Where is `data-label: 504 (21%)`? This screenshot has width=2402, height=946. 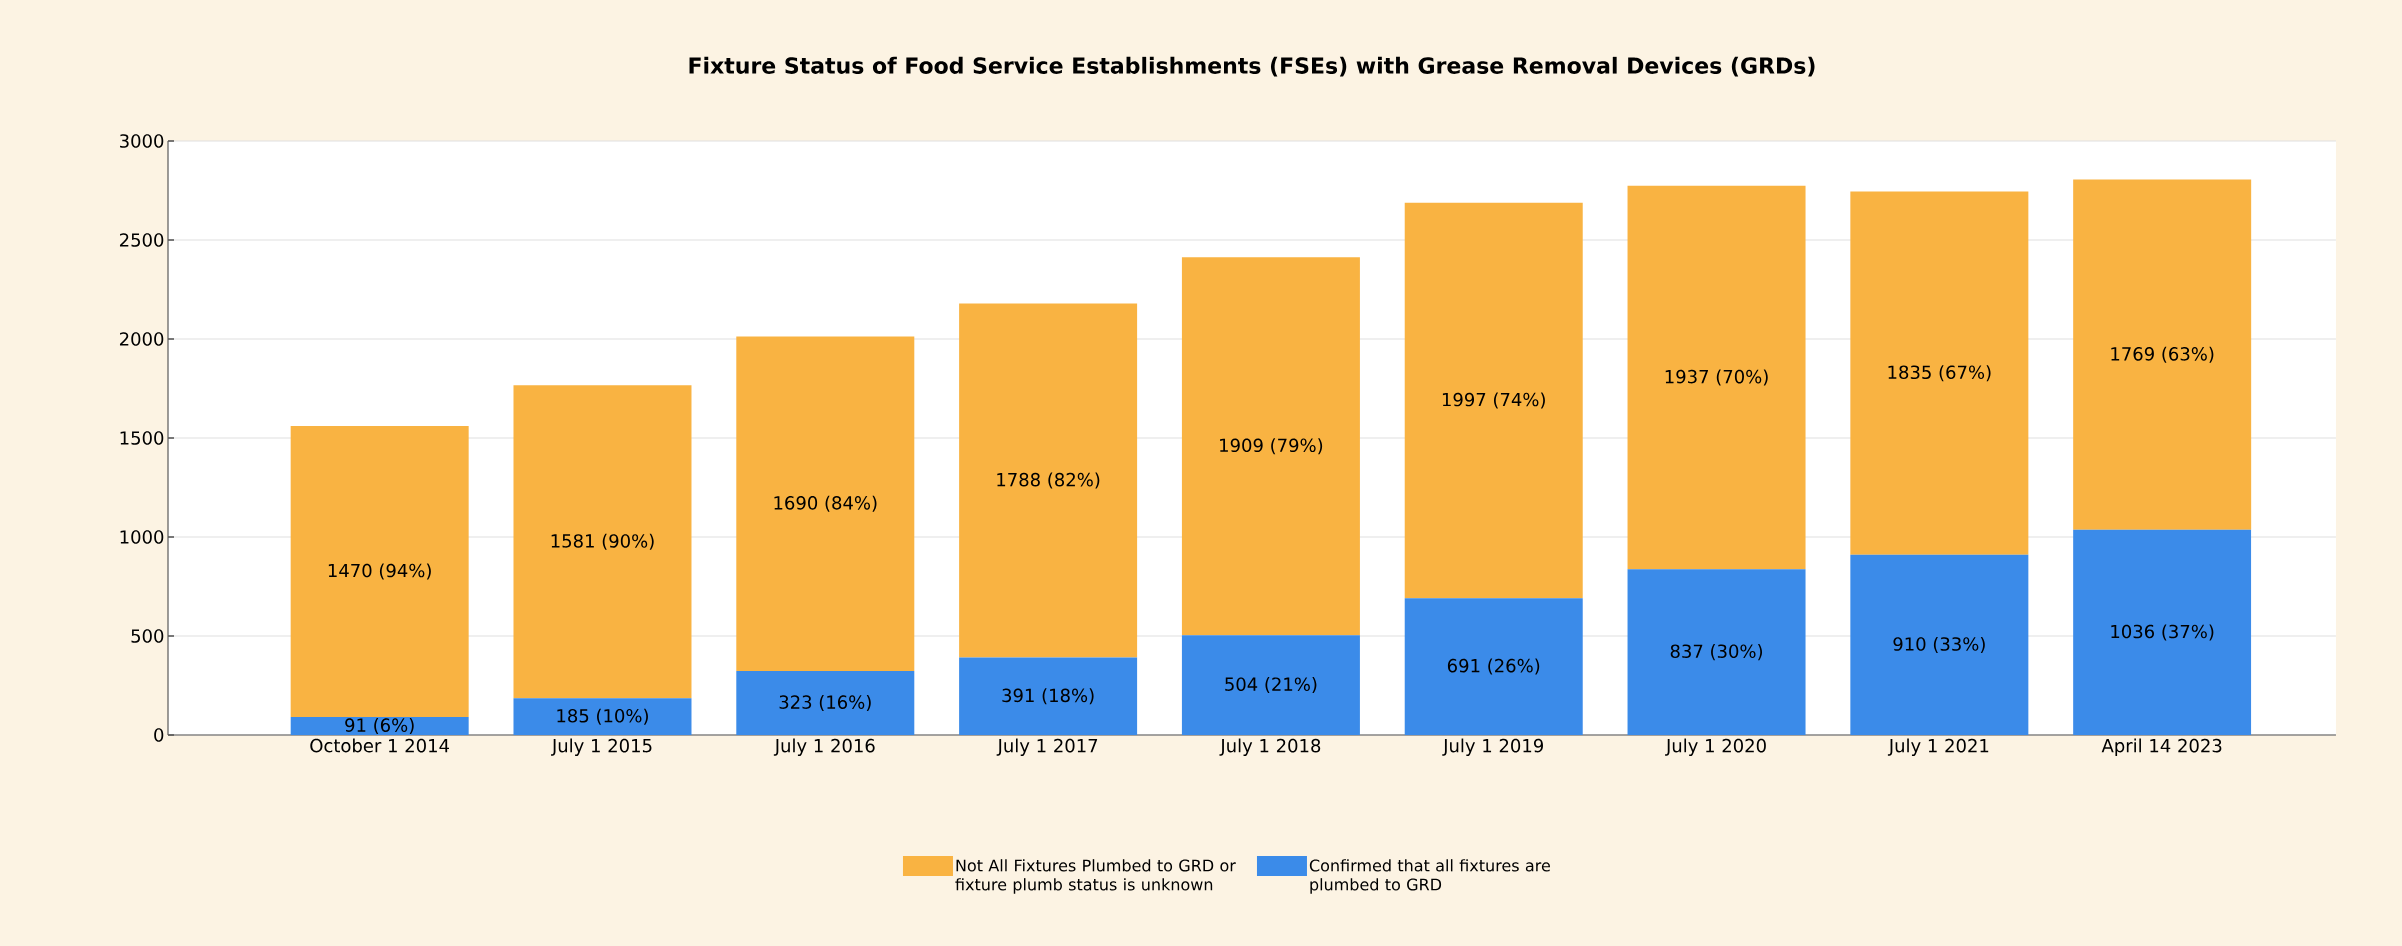 data-label: 504 (21%) is located at coordinates (1271, 685).